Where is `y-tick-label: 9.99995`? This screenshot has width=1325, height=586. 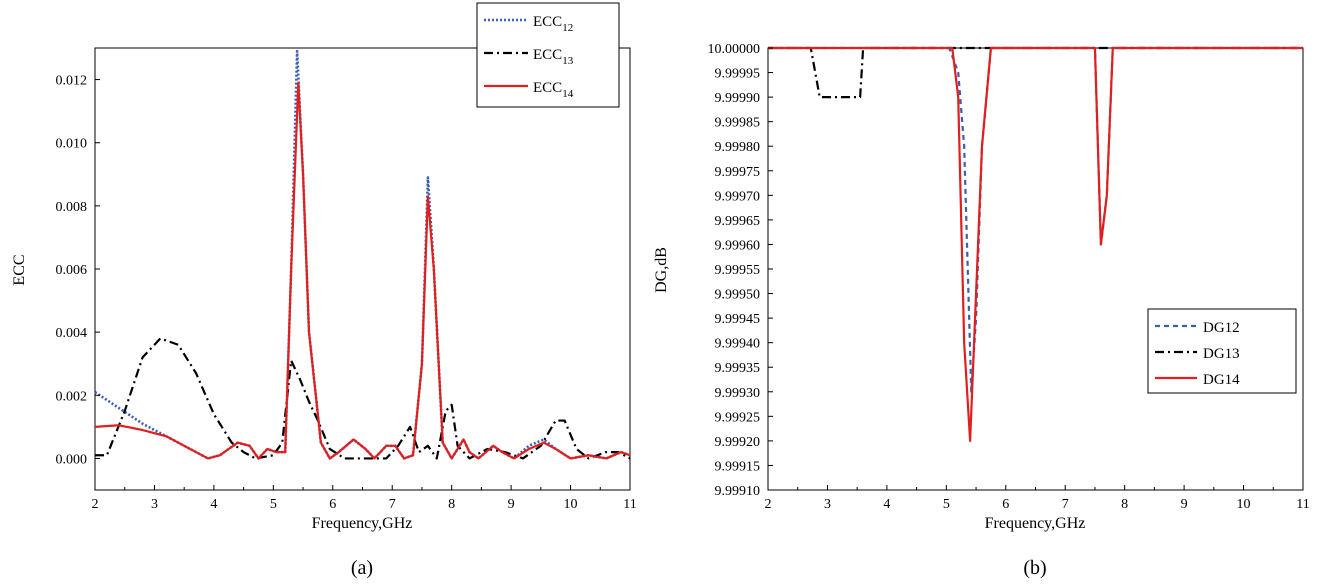 y-tick-label: 9.99995 is located at coordinates (738, 74).